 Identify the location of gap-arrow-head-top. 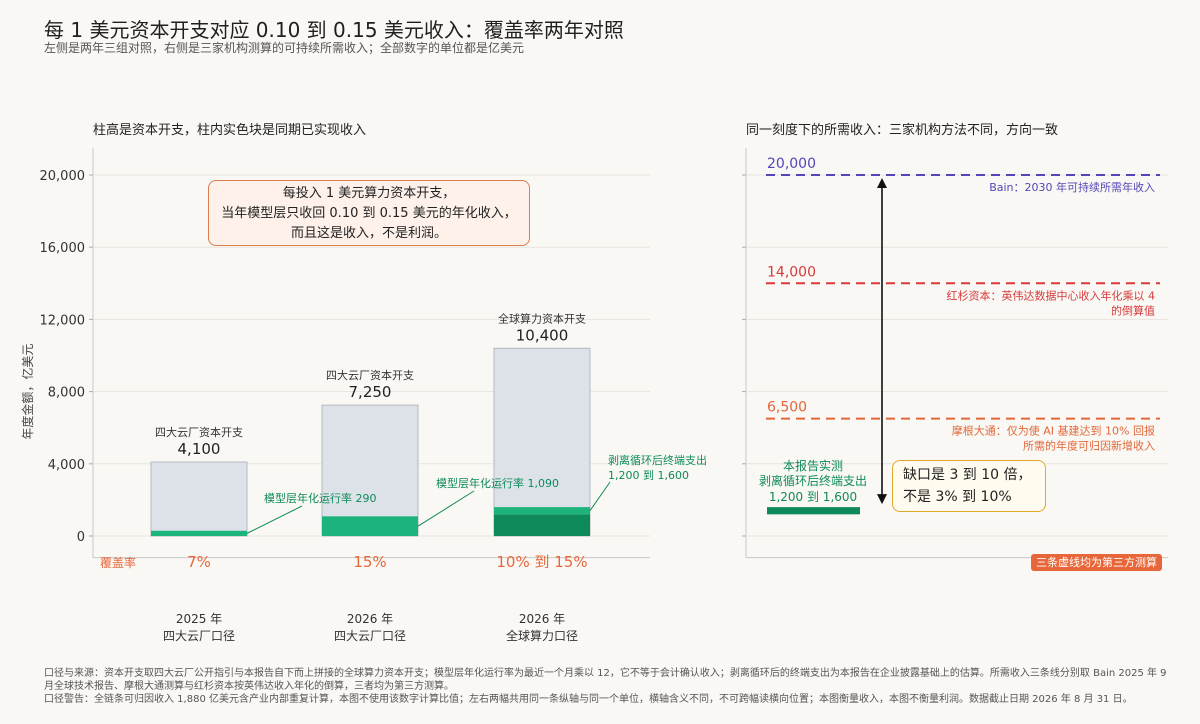
(882, 183).